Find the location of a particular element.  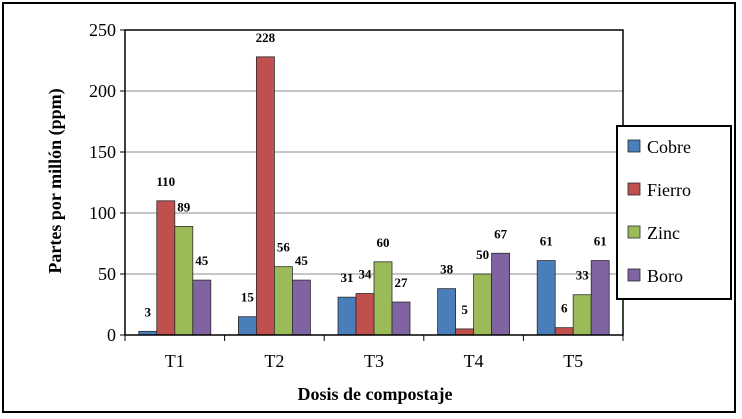

data-label: 228 is located at coordinates (266, 37).